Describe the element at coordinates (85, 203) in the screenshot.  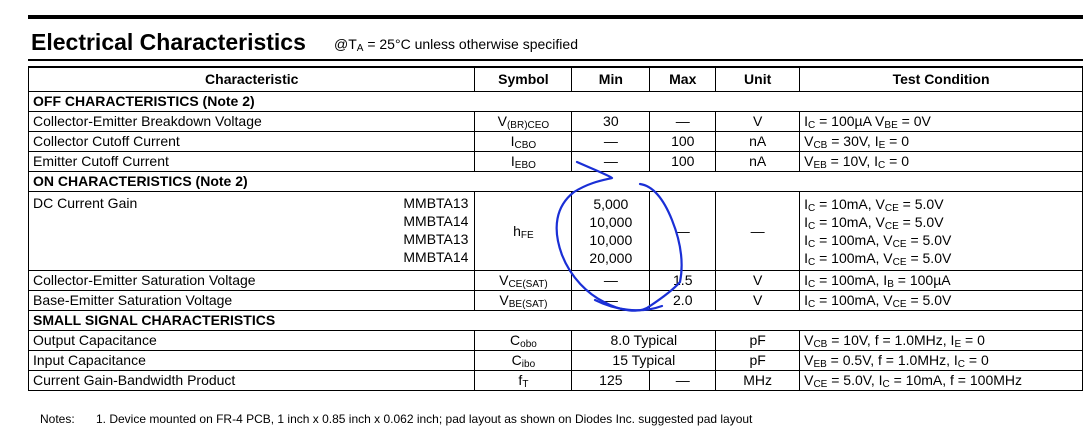
I see `characteristic-name: DC Current Gain` at that location.